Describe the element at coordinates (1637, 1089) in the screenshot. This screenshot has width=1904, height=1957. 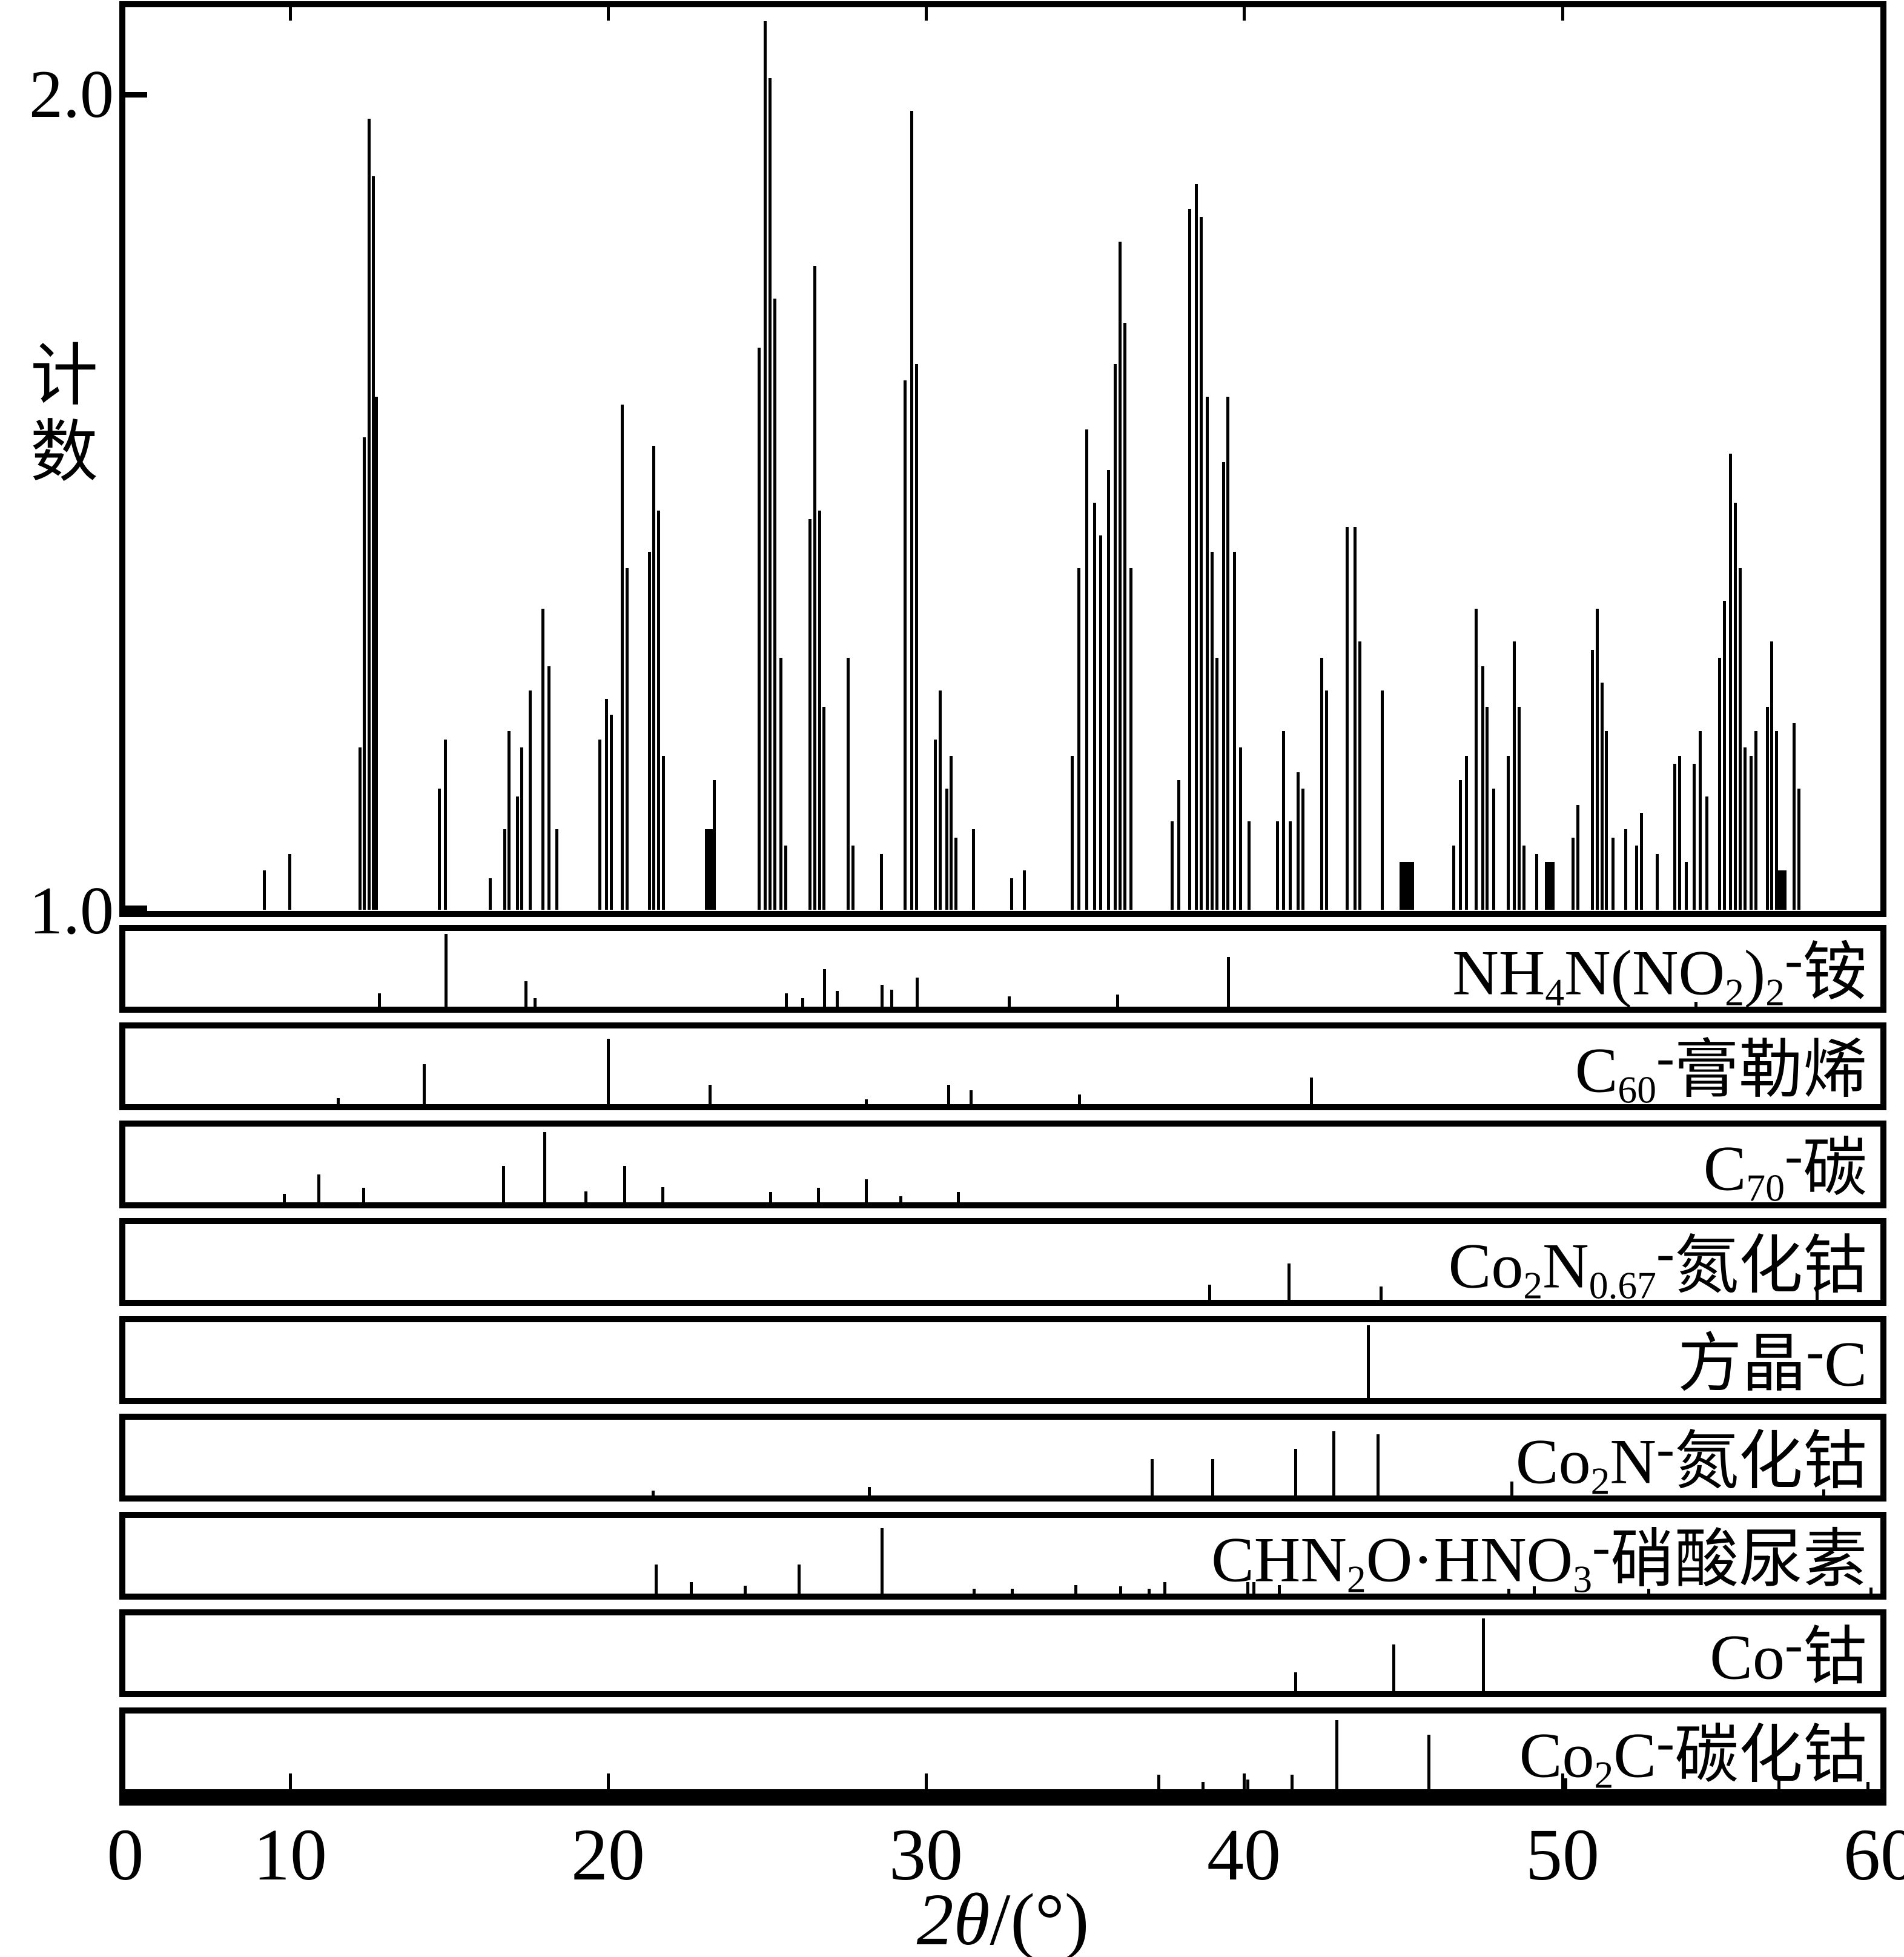
I see `formula-subscript: 60` at that location.